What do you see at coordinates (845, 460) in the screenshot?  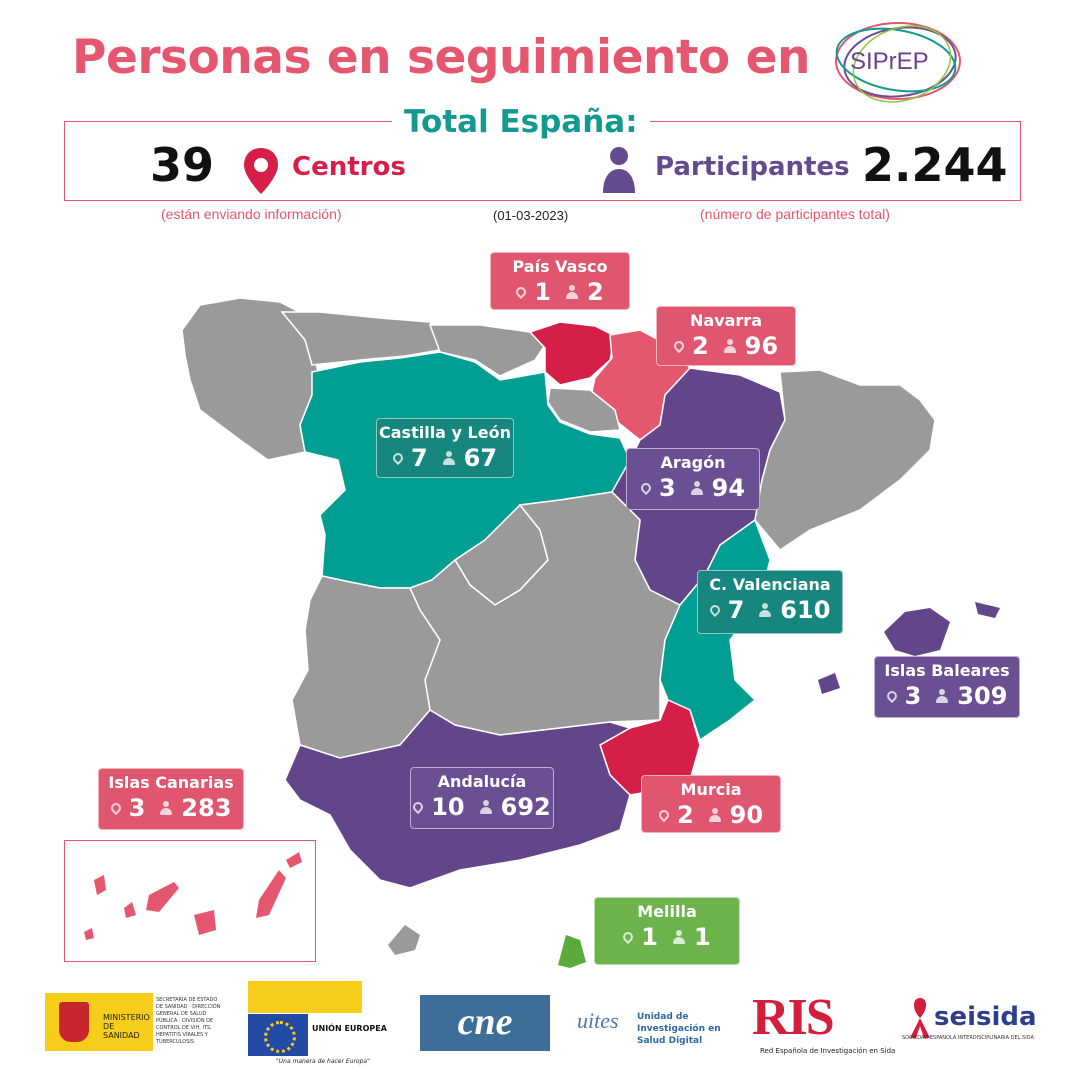 I see `region-cataluna` at bounding box center [845, 460].